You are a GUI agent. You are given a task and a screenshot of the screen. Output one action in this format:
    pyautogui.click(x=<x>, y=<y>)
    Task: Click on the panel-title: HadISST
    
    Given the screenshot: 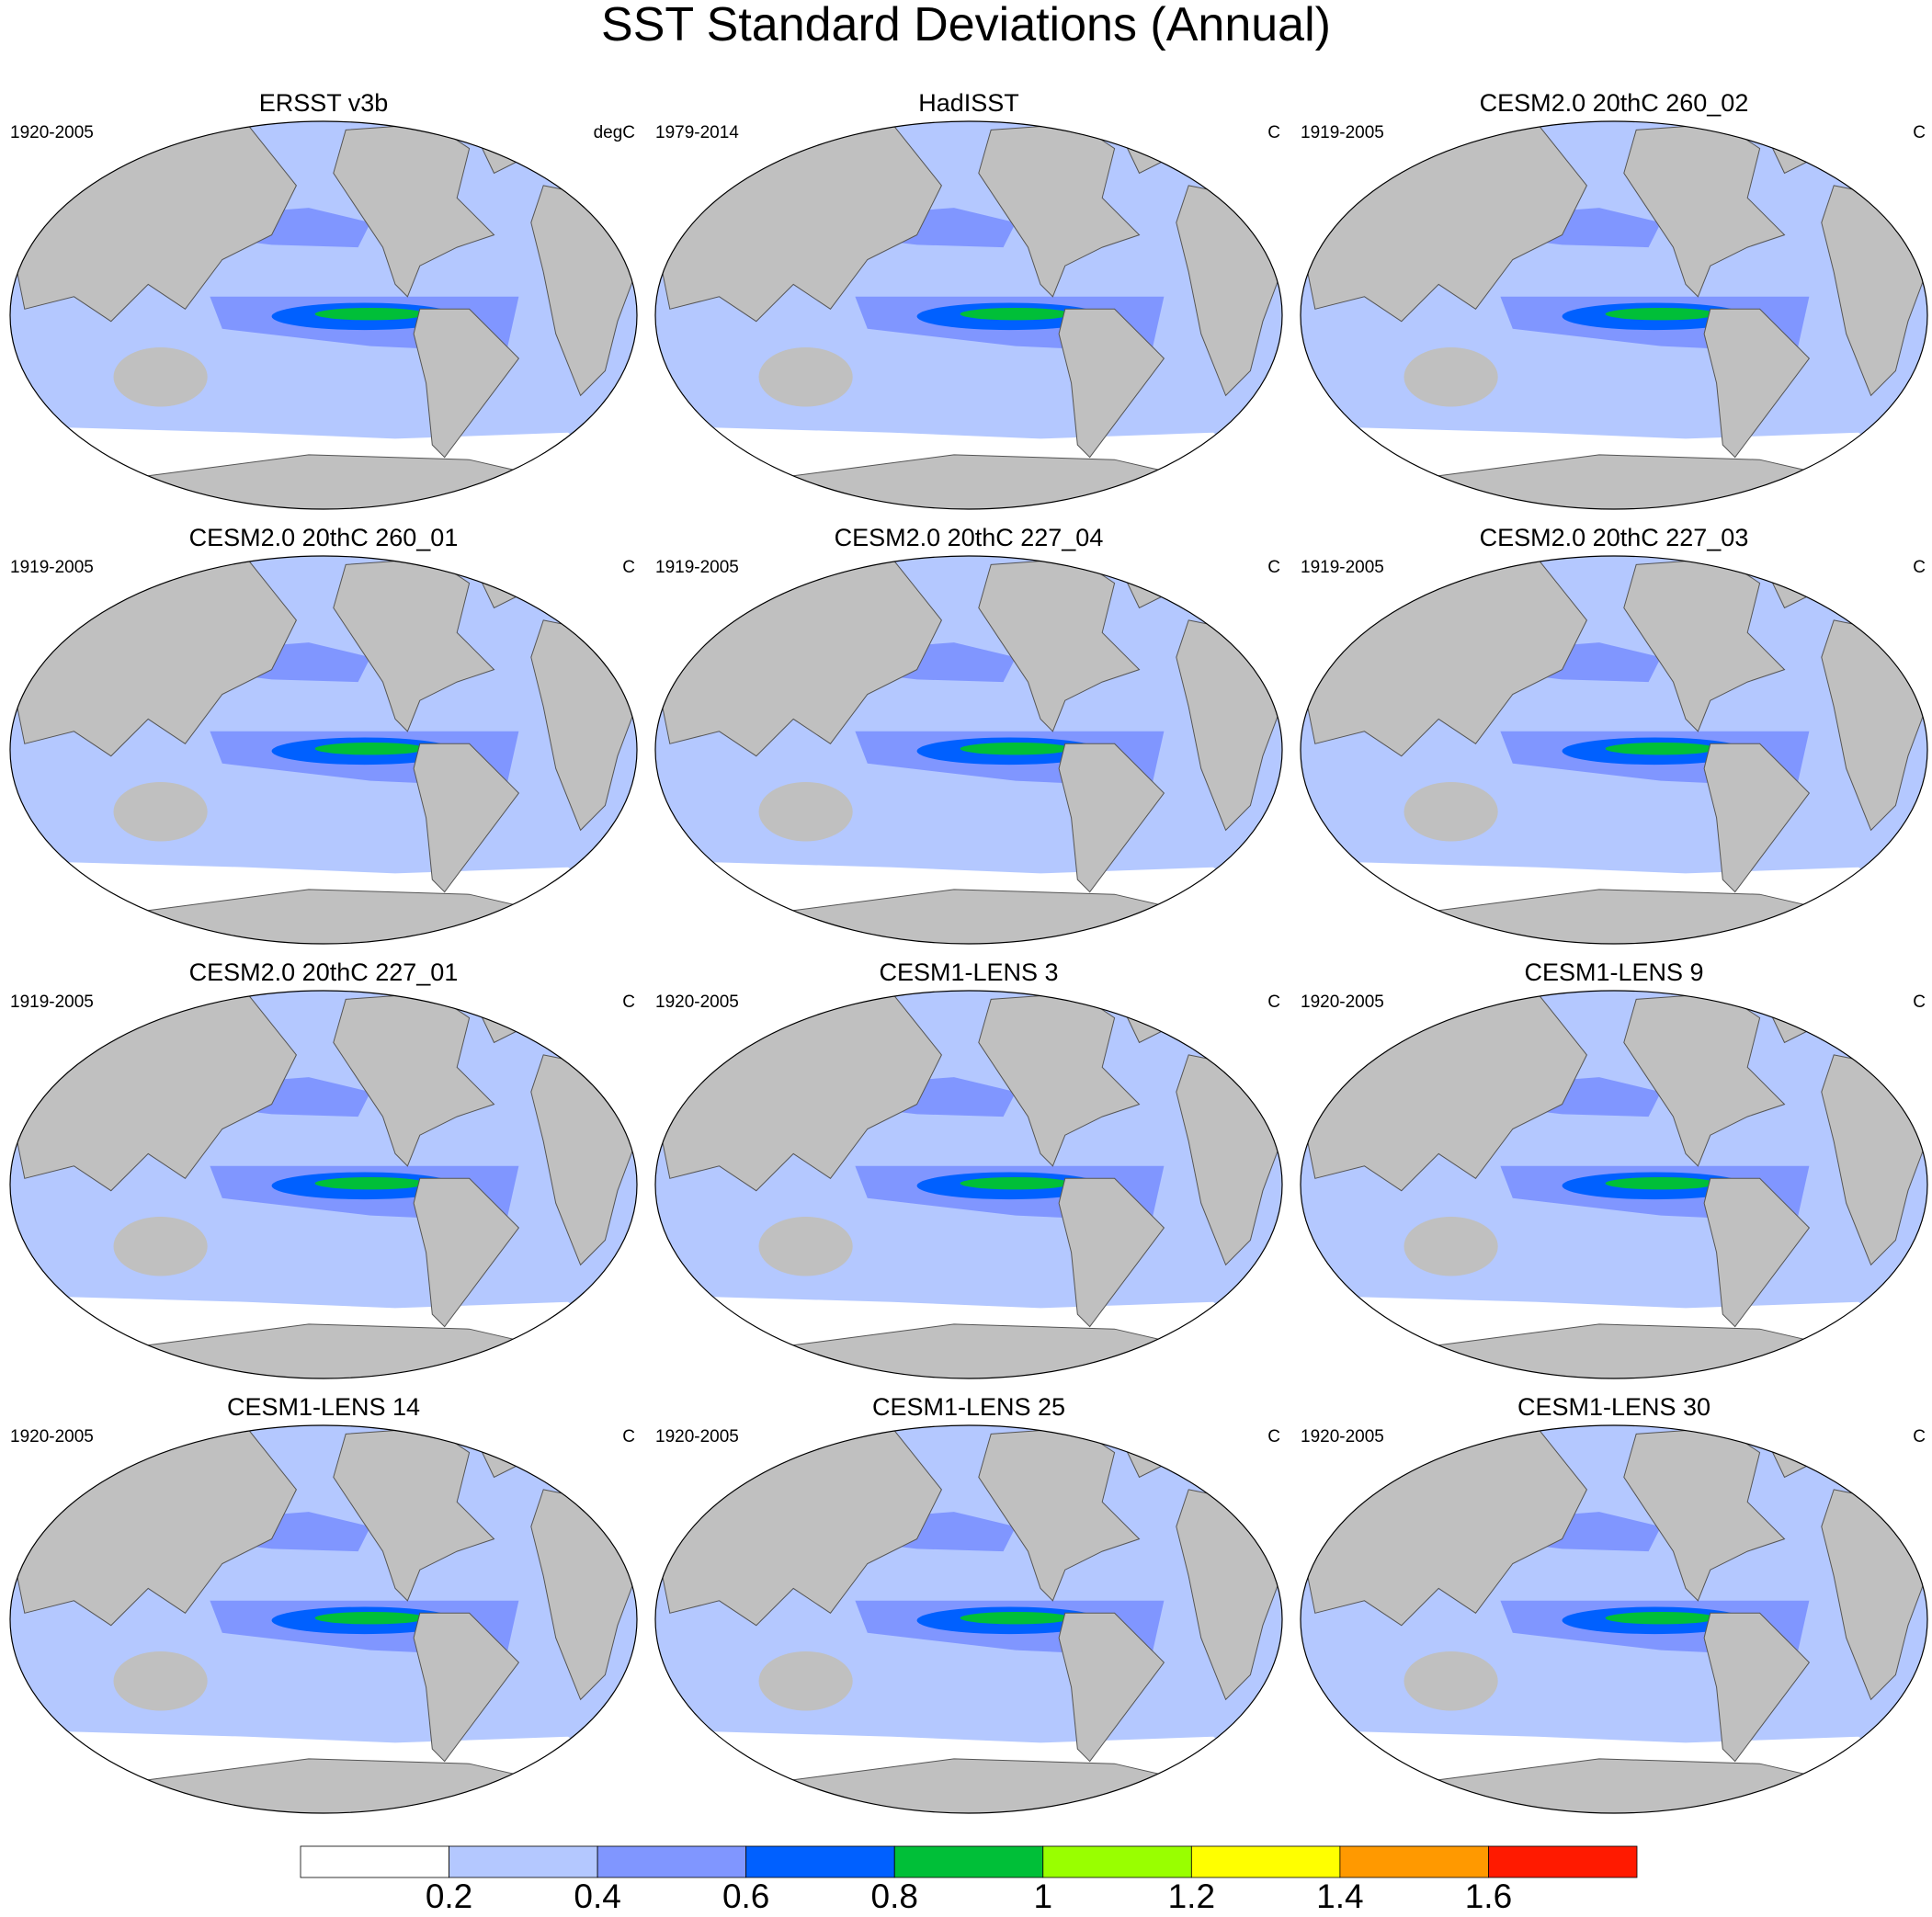 What is the action you would take?
    pyautogui.click(x=969, y=103)
    